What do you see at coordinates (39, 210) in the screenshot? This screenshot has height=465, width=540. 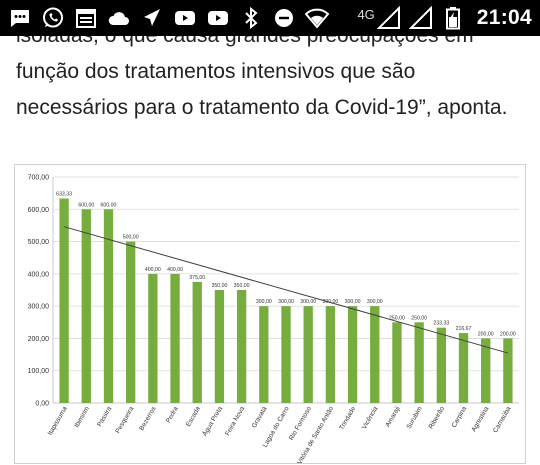 I see `y-tick-label: 600,00` at bounding box center [39, 210].